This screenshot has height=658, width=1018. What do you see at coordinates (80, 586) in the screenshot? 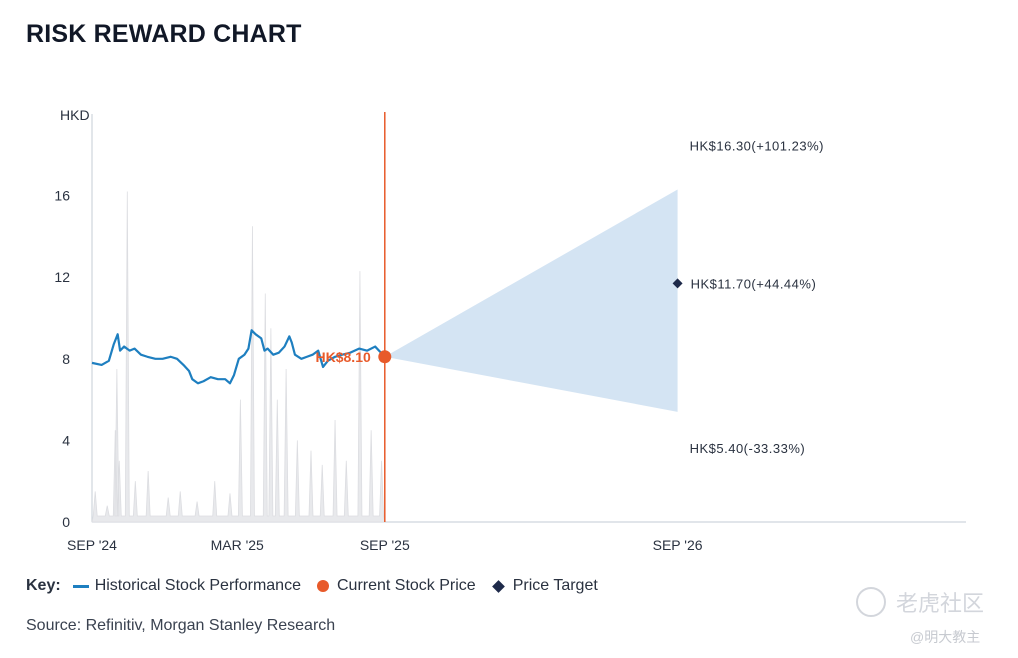
I see `historical-line-swatch-icon` at bounding box center [80, 586].